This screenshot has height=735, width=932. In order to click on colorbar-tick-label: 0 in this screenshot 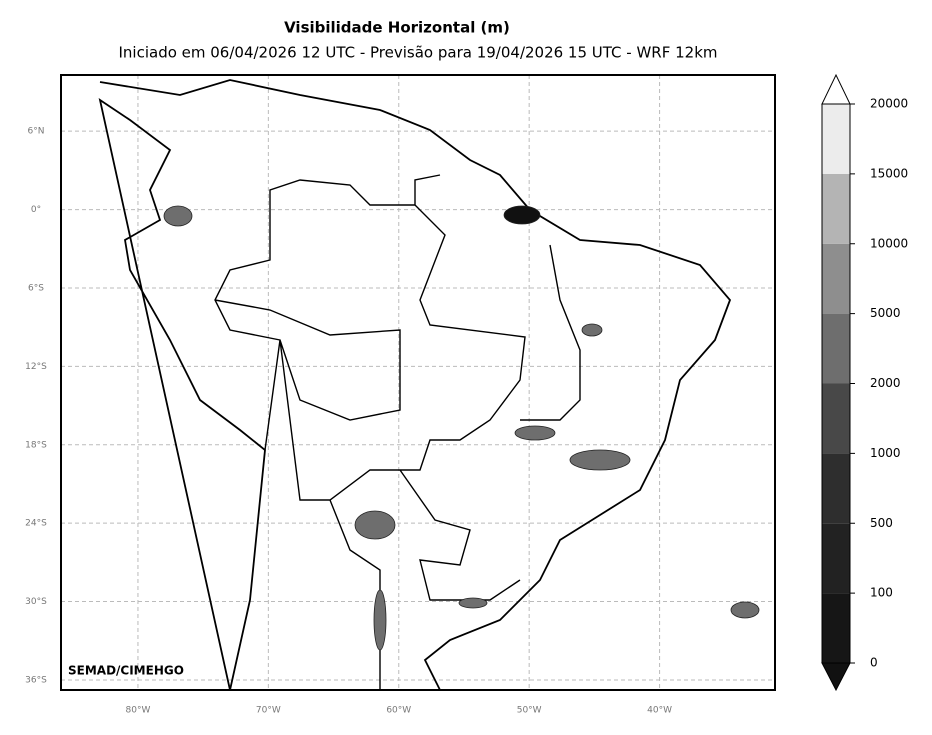, I will do `click(874, 663)`.